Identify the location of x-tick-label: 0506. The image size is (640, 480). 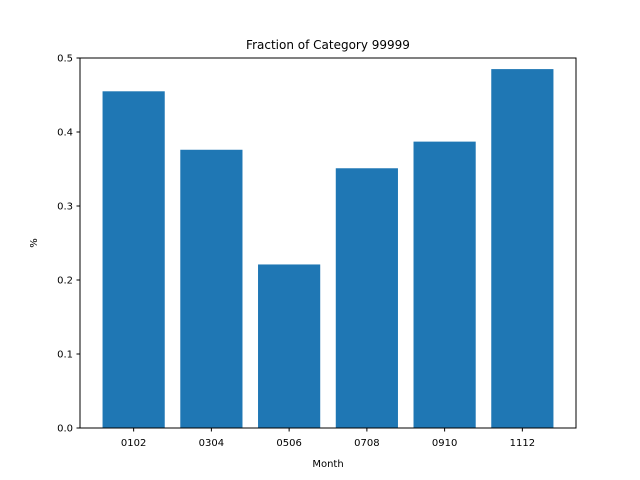
(288, 443).